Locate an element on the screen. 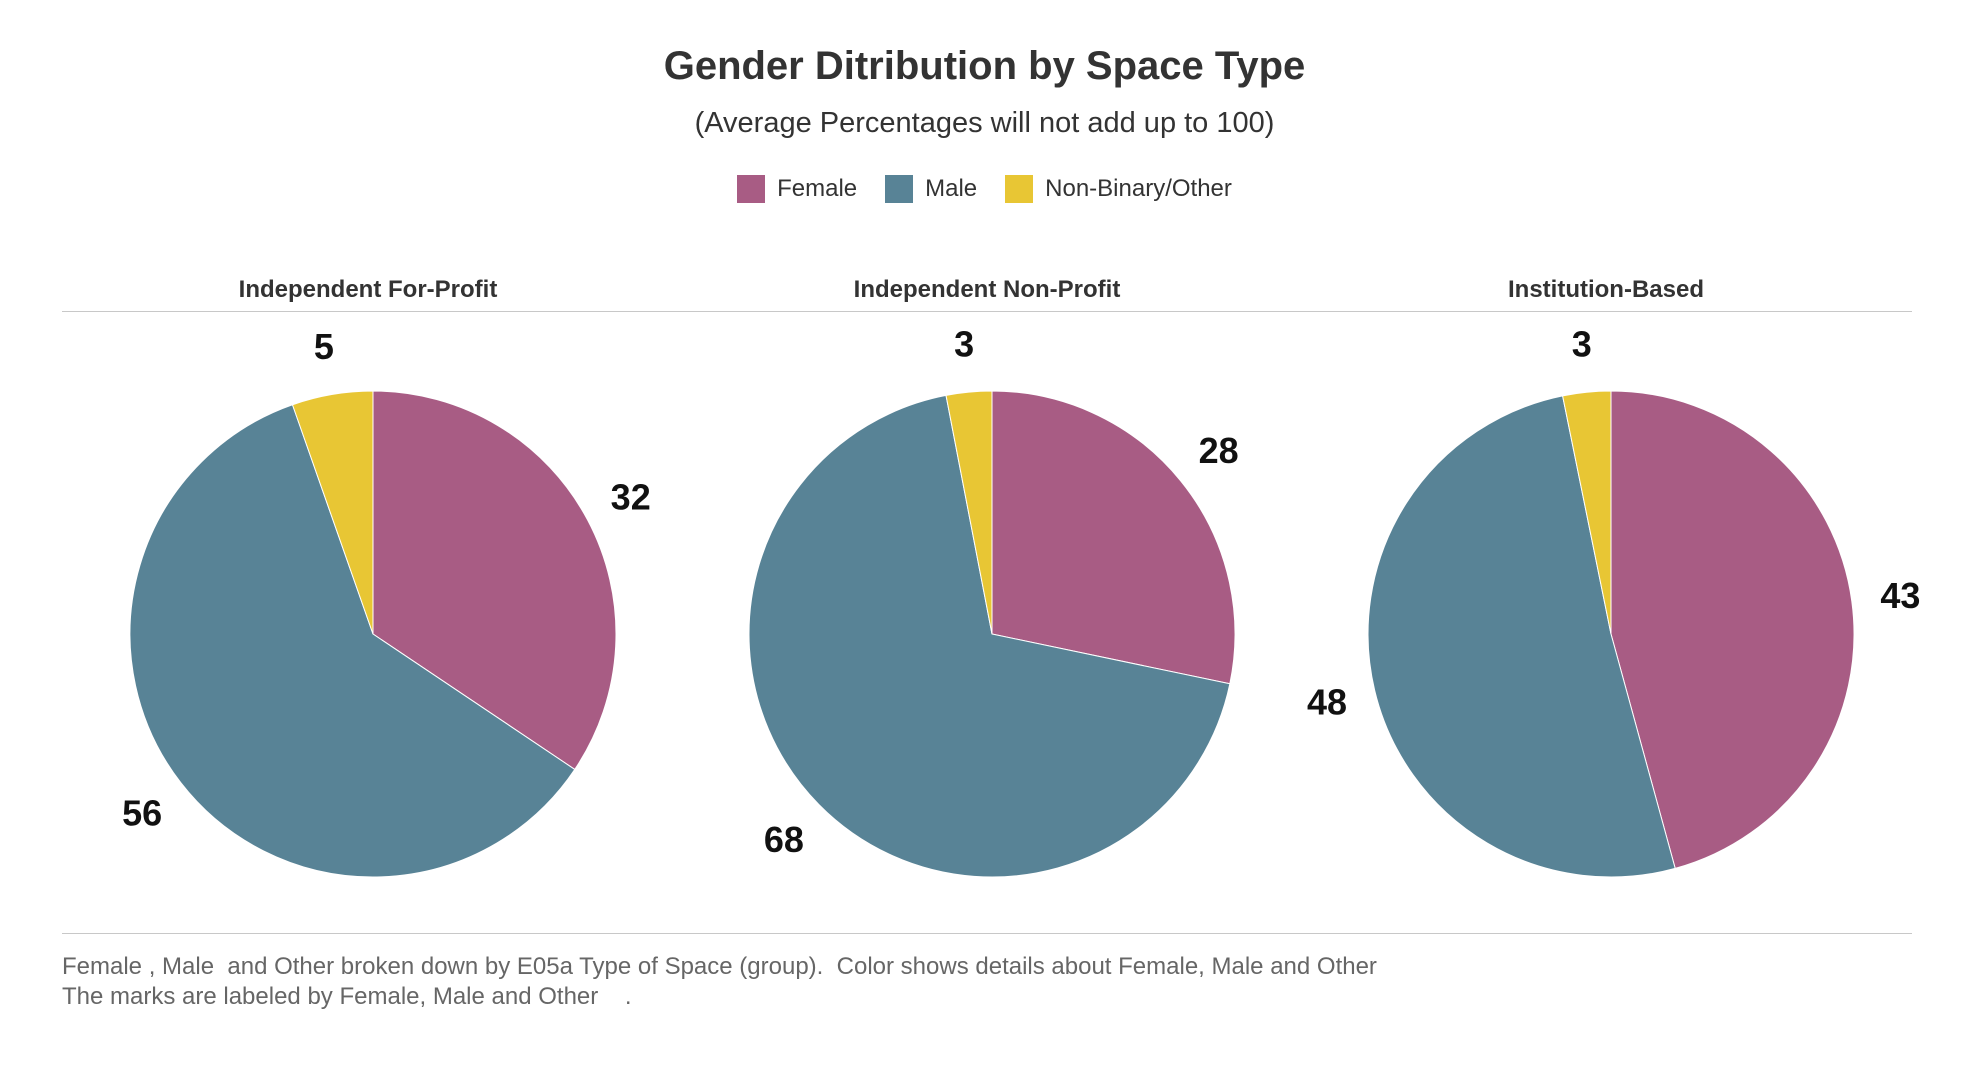 The image size is (1969, 1078). legend-swatch-other is located at coordinates (1019, 189).